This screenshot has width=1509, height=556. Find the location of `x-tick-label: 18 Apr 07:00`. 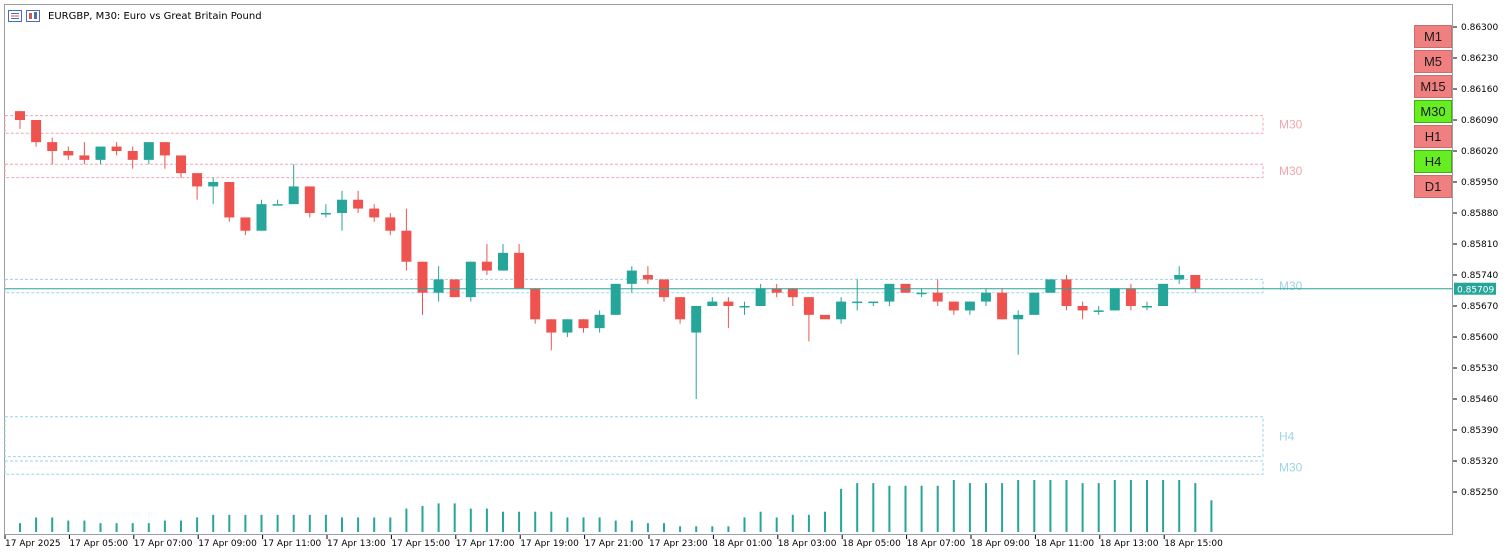

x-tick-label: 18 Apr 07:00 is located at coordinates (936, 544).